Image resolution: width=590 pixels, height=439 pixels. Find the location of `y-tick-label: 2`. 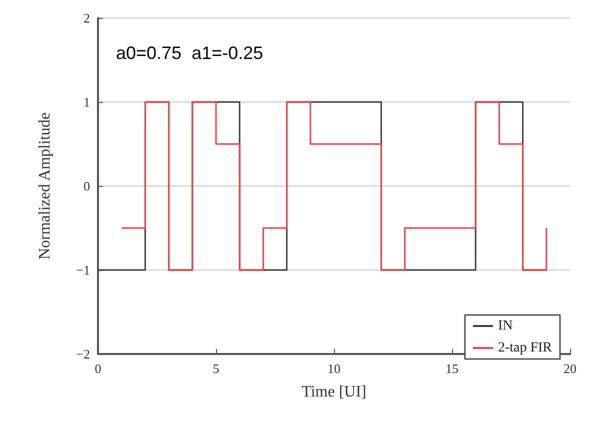

y-tick-label: 2 is located at coordinates (87, 18).